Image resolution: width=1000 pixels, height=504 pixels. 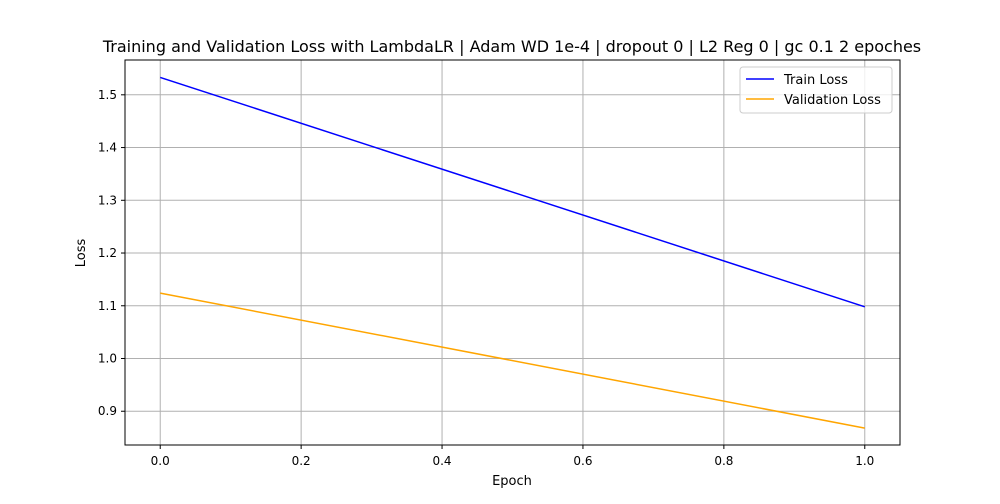 What do you see at coordinates (512, 481) in the screenshot?
I see `x-axis-label: Epoch` at bounding box center [512, 481].